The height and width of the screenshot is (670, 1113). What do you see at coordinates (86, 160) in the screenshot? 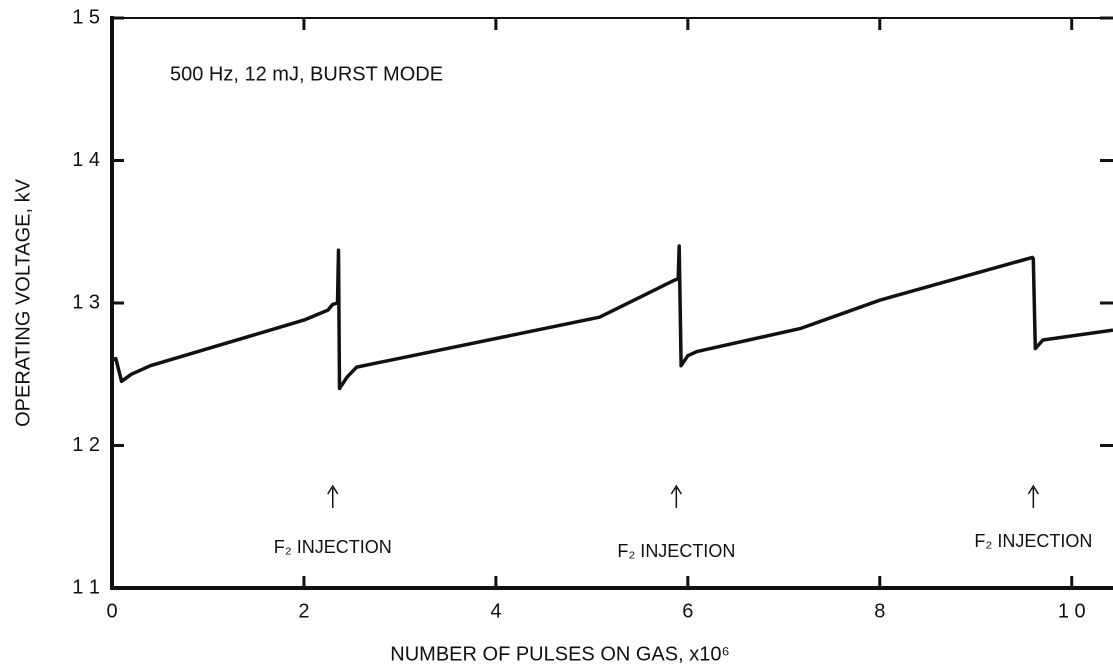
I see `y-tick-label: 1 4` at bounding box center [86, 160].